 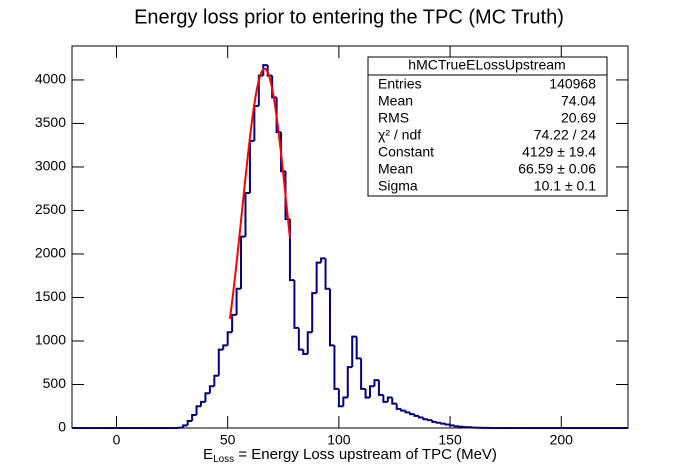 I want to click on x-label-main: E, so click(x=208, y=454).